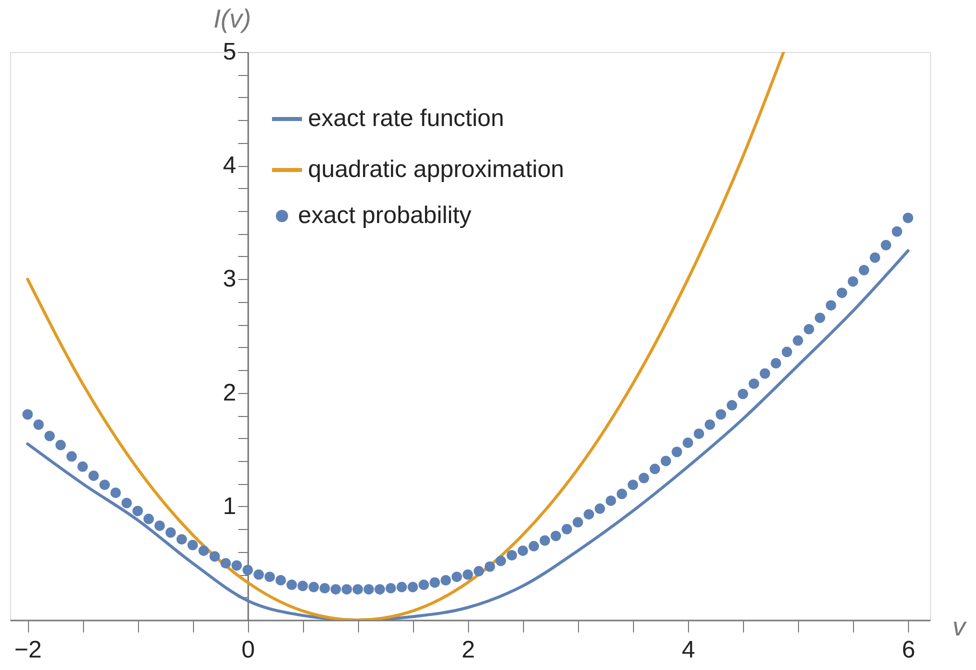 This screenshot has width=976, height=670. What do you see at coordinates (248, 650) in the screenshot?
I see `x-tick-label: 0` at bounding box center [248, 650].